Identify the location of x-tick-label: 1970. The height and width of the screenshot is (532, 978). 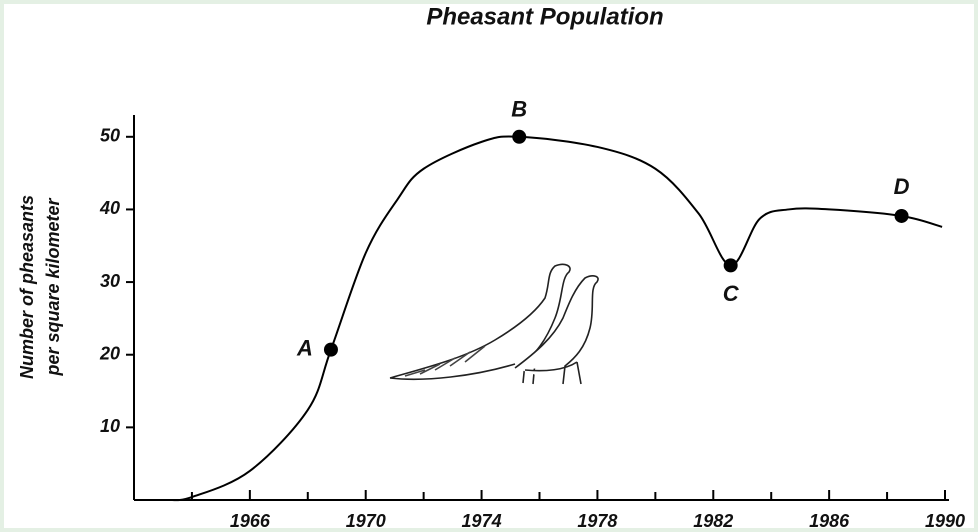
(366, 521).